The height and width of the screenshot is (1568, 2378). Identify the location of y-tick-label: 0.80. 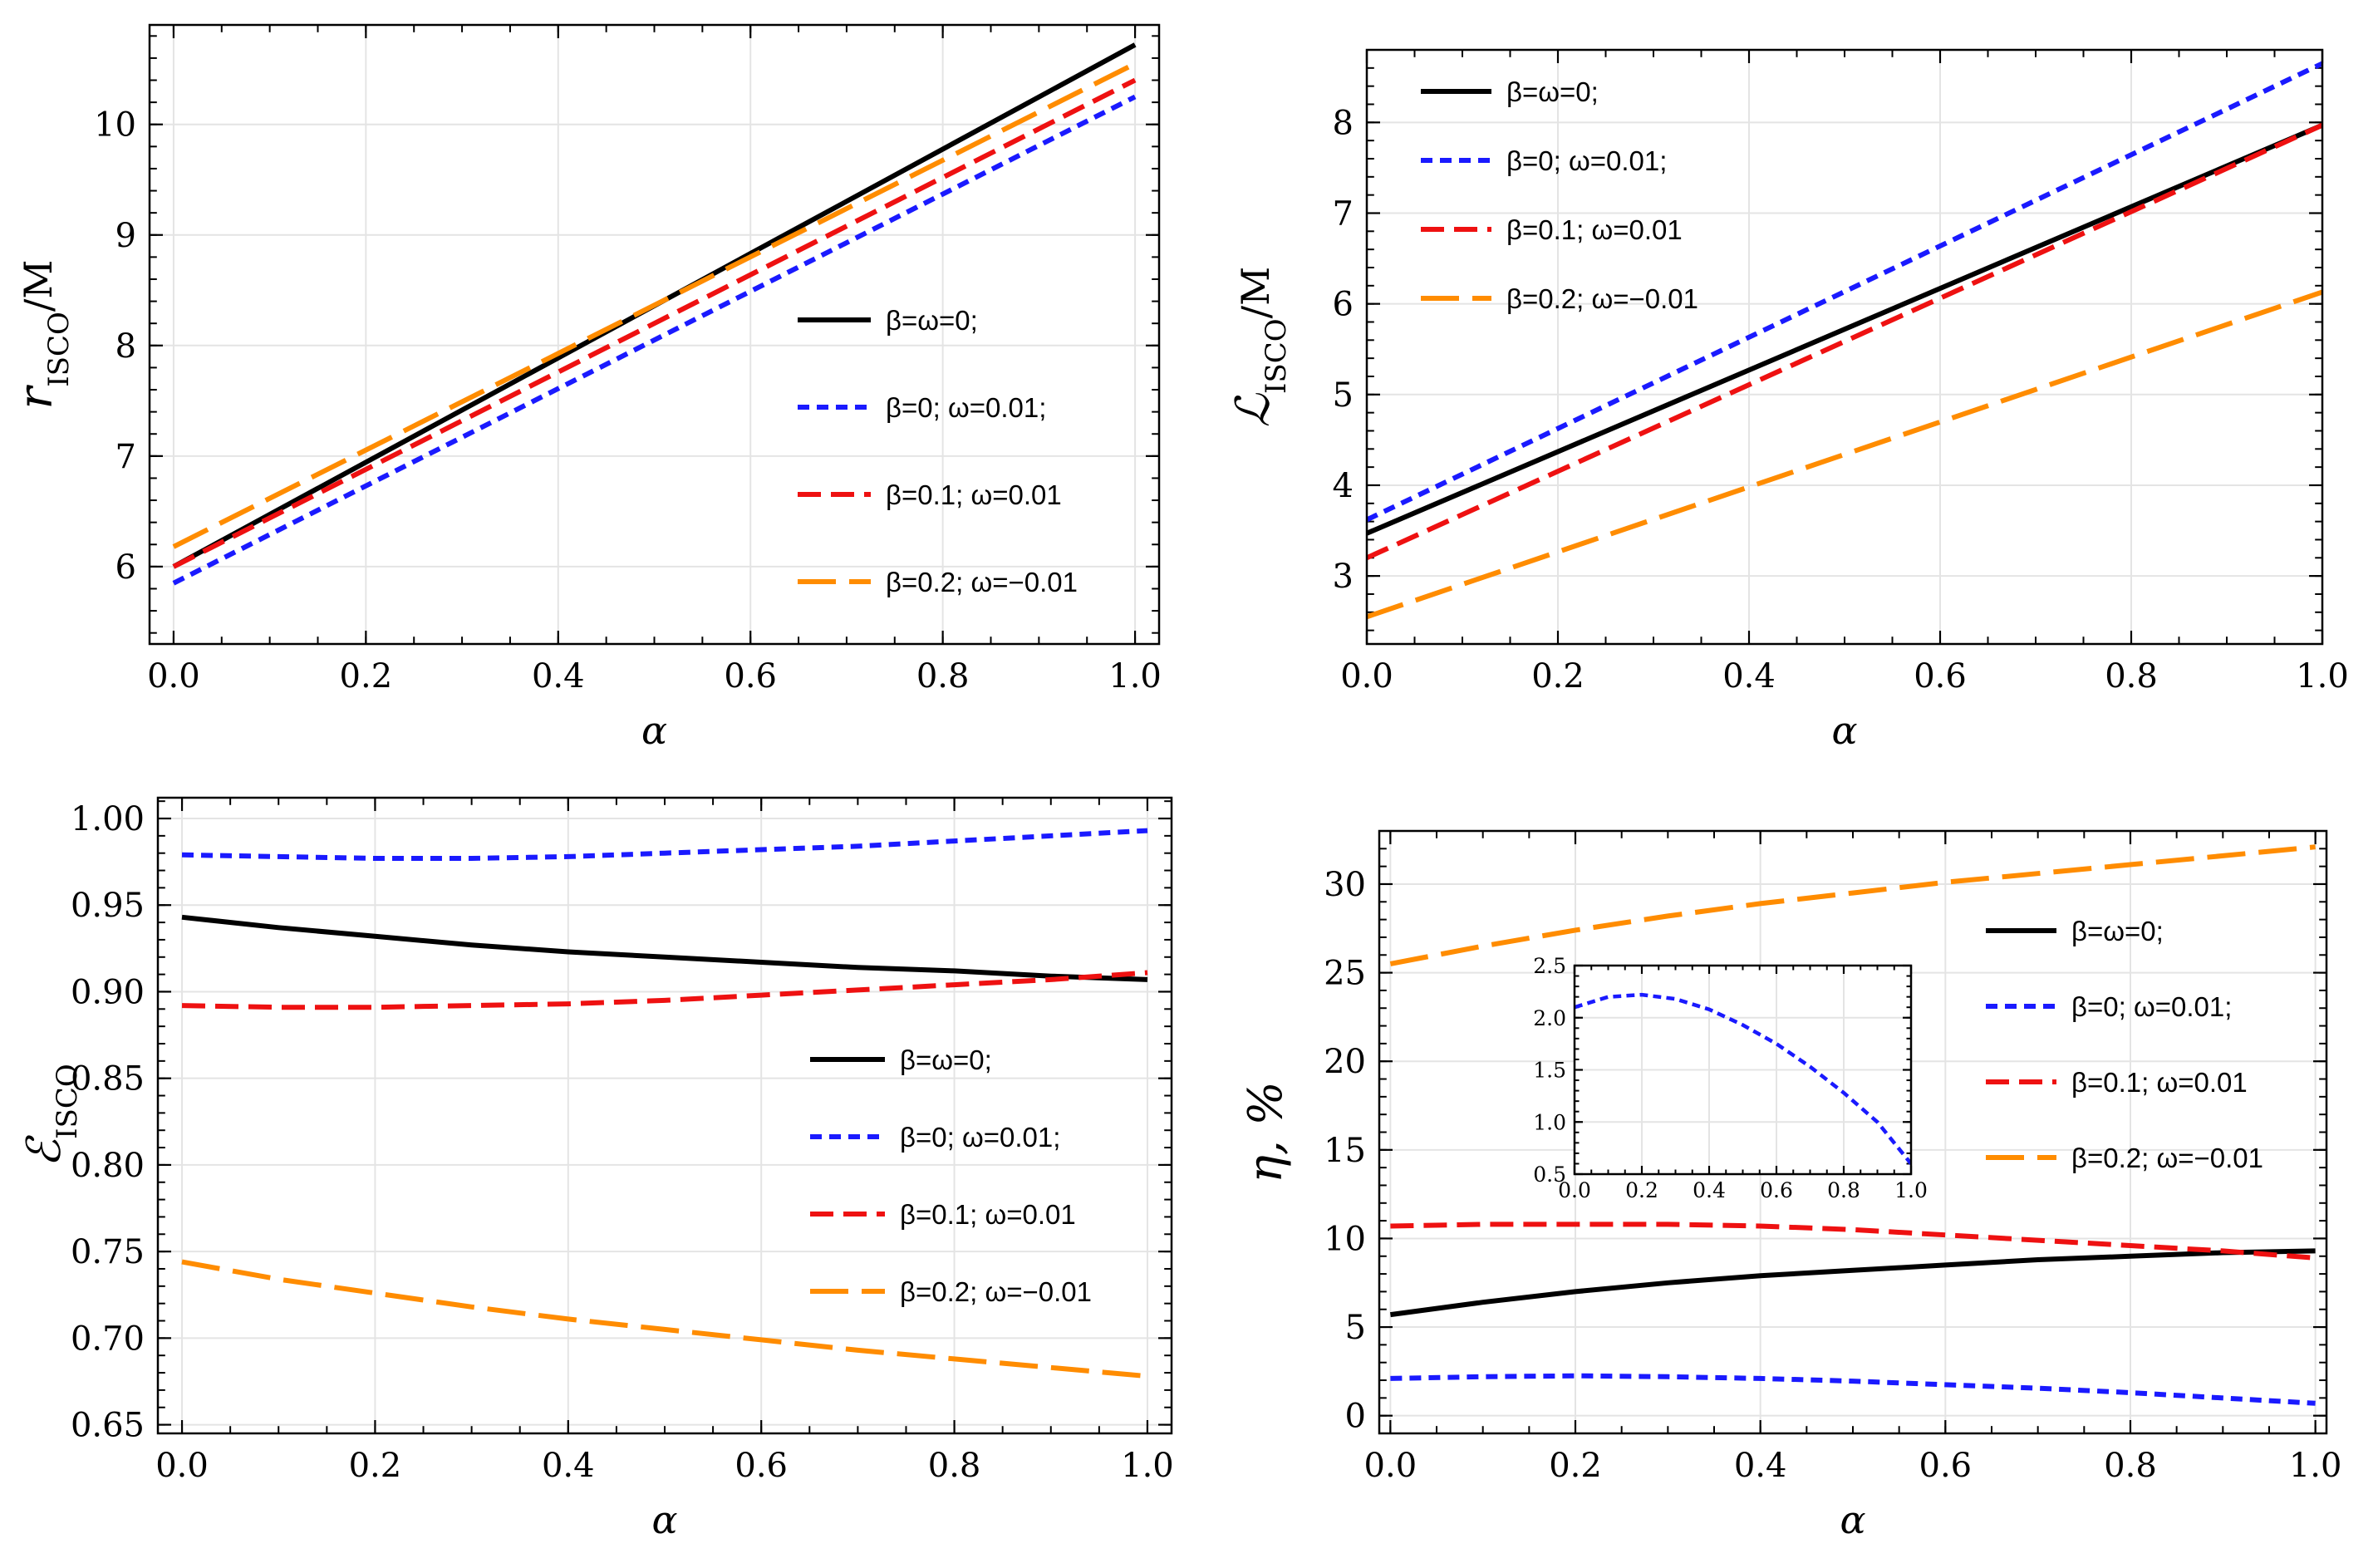
(108, 1166).